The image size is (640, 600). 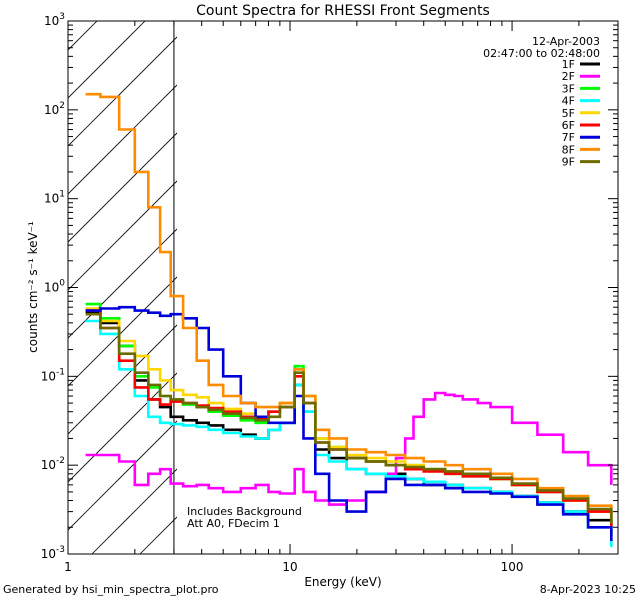 I want to click on legend-label-5F: 5F, so click(x=568, y=113).